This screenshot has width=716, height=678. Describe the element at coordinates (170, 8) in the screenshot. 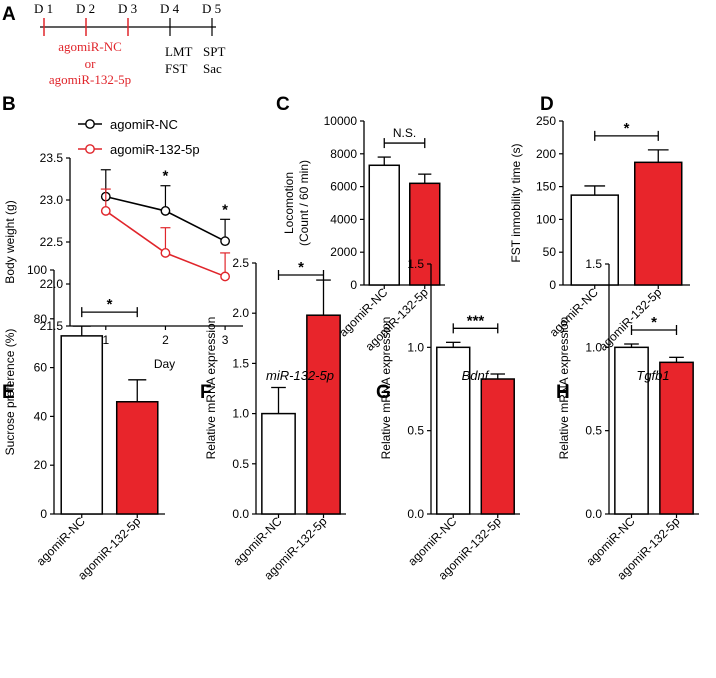

I see `timeline-day-4: D 4` at that location.